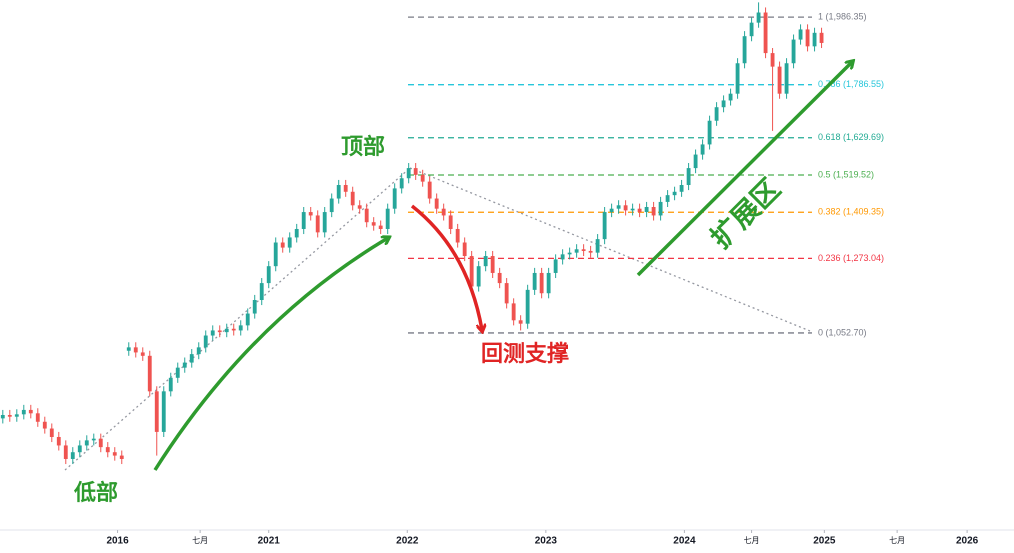 Image resolution: width=1014 pixels, height=553 pixels. I want to click on fib-label: 0.618 (1,629.69), so click(851, 137).